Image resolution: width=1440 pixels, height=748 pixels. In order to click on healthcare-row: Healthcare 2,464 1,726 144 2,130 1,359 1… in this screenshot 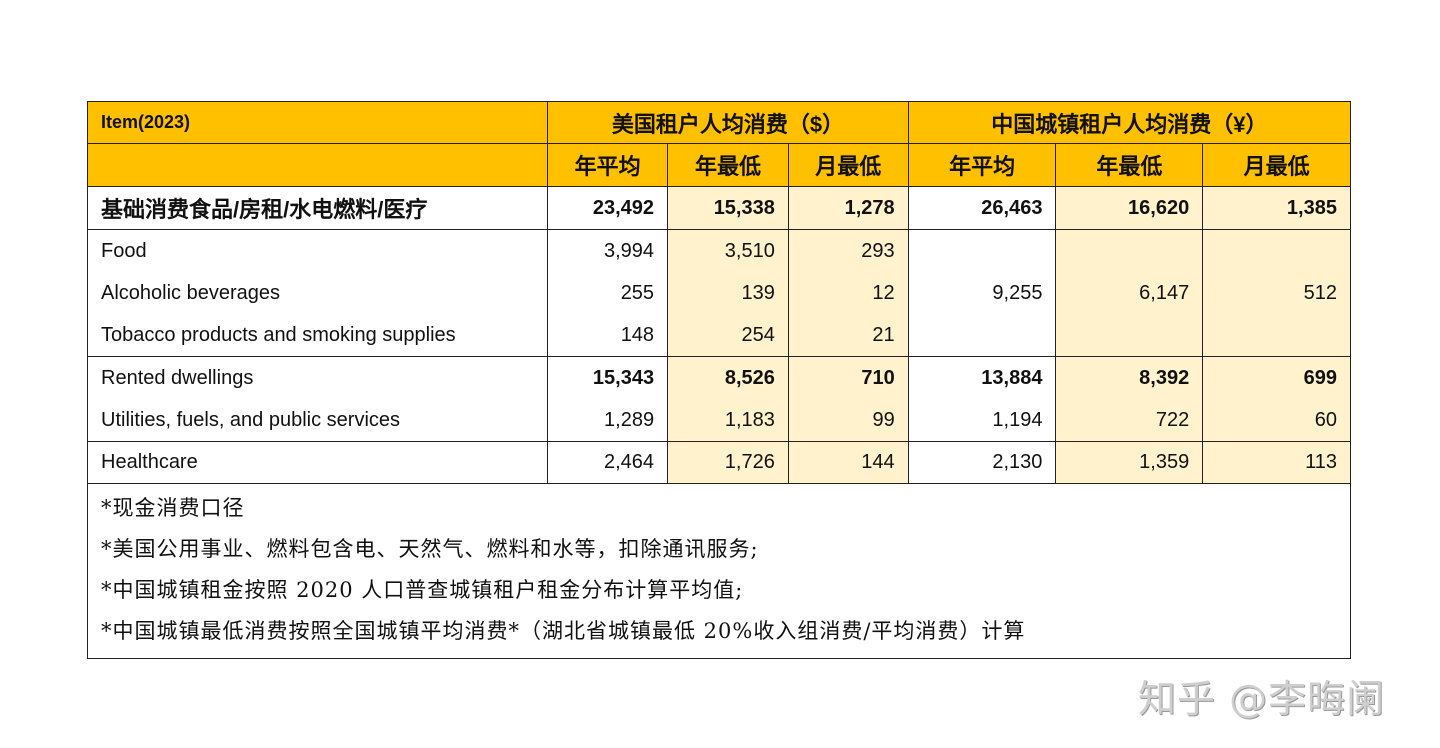, I will do `click(719, 463)`.